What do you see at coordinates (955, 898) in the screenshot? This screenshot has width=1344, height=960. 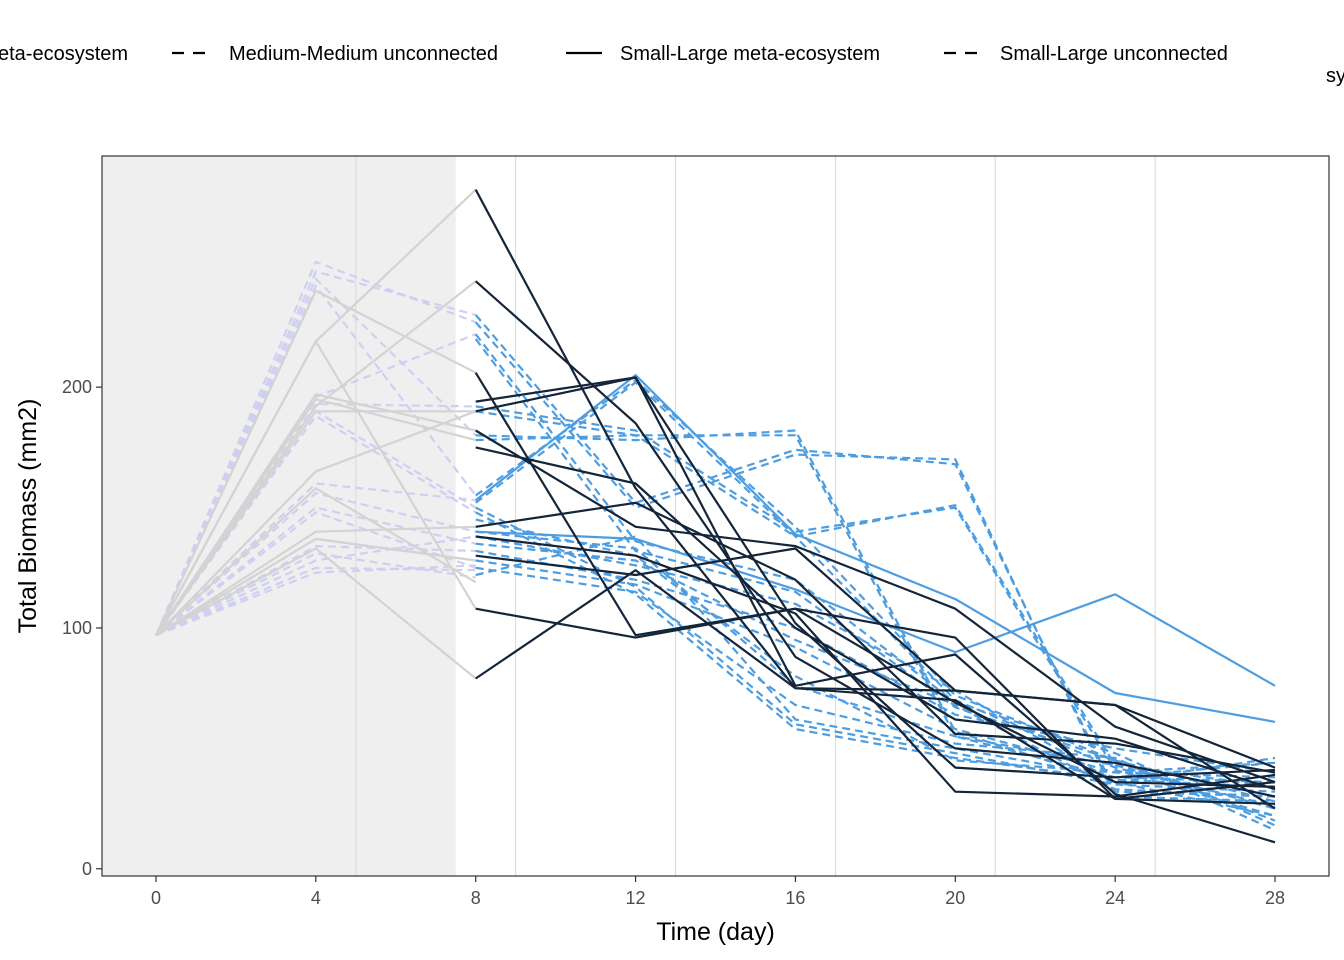 I see `x-tick-label: 20` at bounding box center [955, 898].